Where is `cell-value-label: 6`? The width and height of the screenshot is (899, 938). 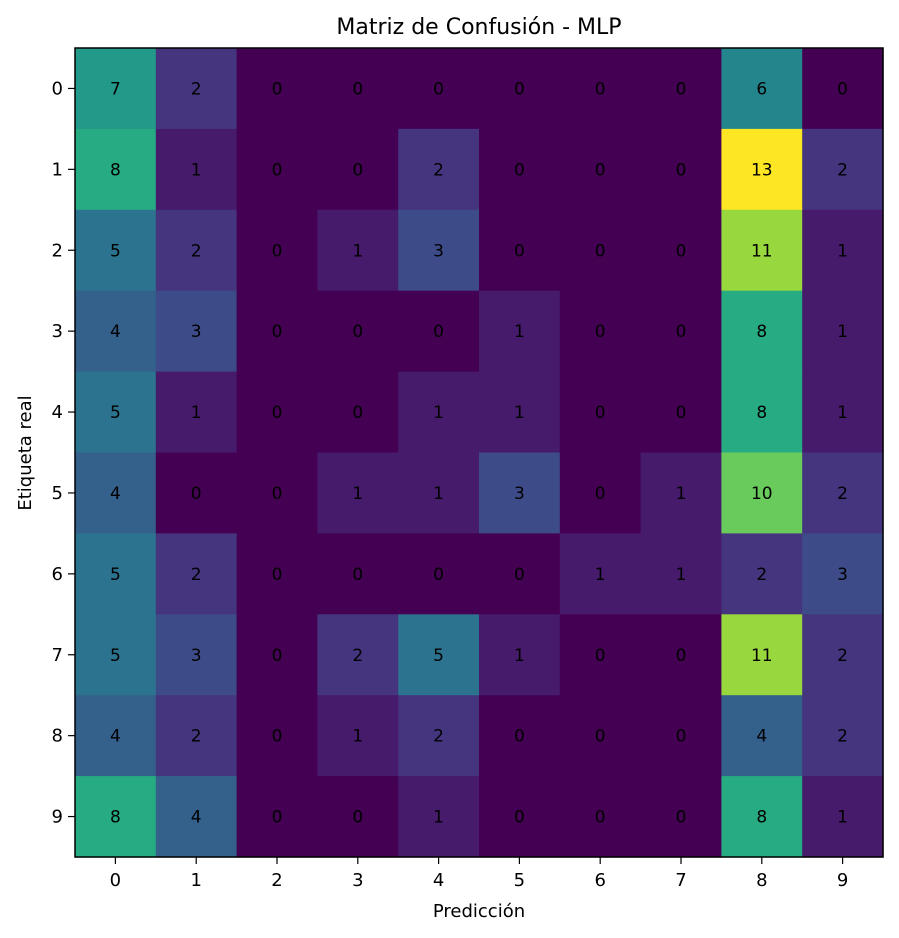
cell-value-label: 6 is located at coordinates (761, 89).